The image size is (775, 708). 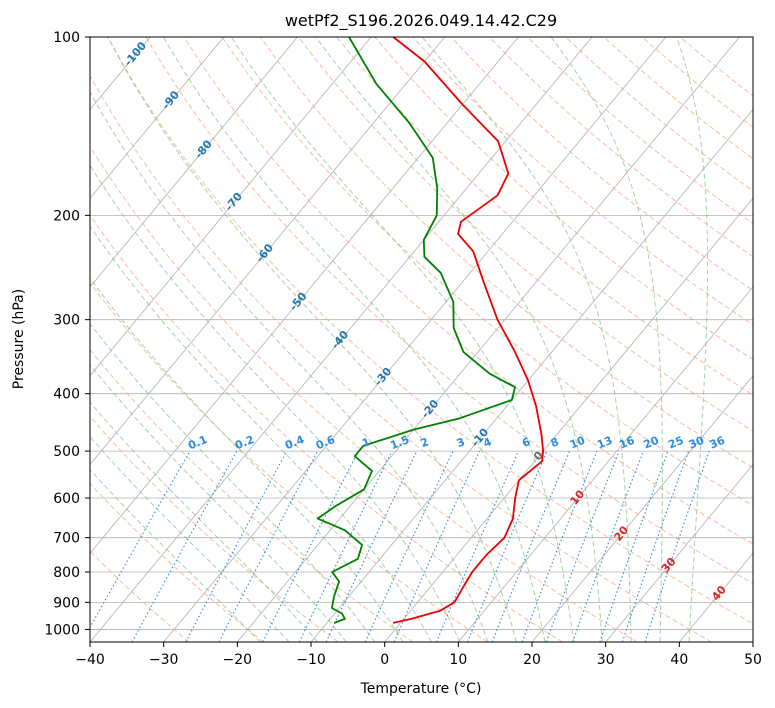 I want to click on mixing-ratio-label: 3, so click(x=461, y=442).